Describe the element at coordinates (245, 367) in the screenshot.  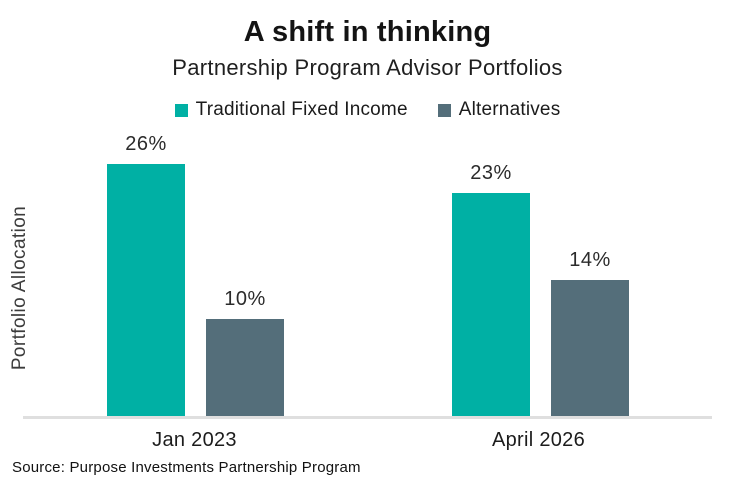
I see `bar-alternatives-jan-2023` at that location.